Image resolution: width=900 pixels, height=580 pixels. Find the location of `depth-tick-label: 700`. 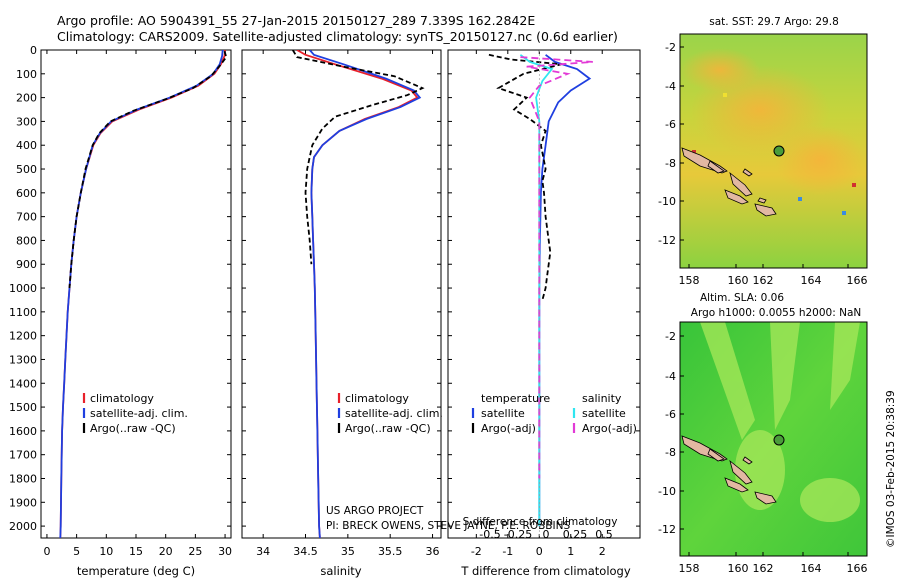

depth-tick-label: 700 is located at coordinates (26, 217).